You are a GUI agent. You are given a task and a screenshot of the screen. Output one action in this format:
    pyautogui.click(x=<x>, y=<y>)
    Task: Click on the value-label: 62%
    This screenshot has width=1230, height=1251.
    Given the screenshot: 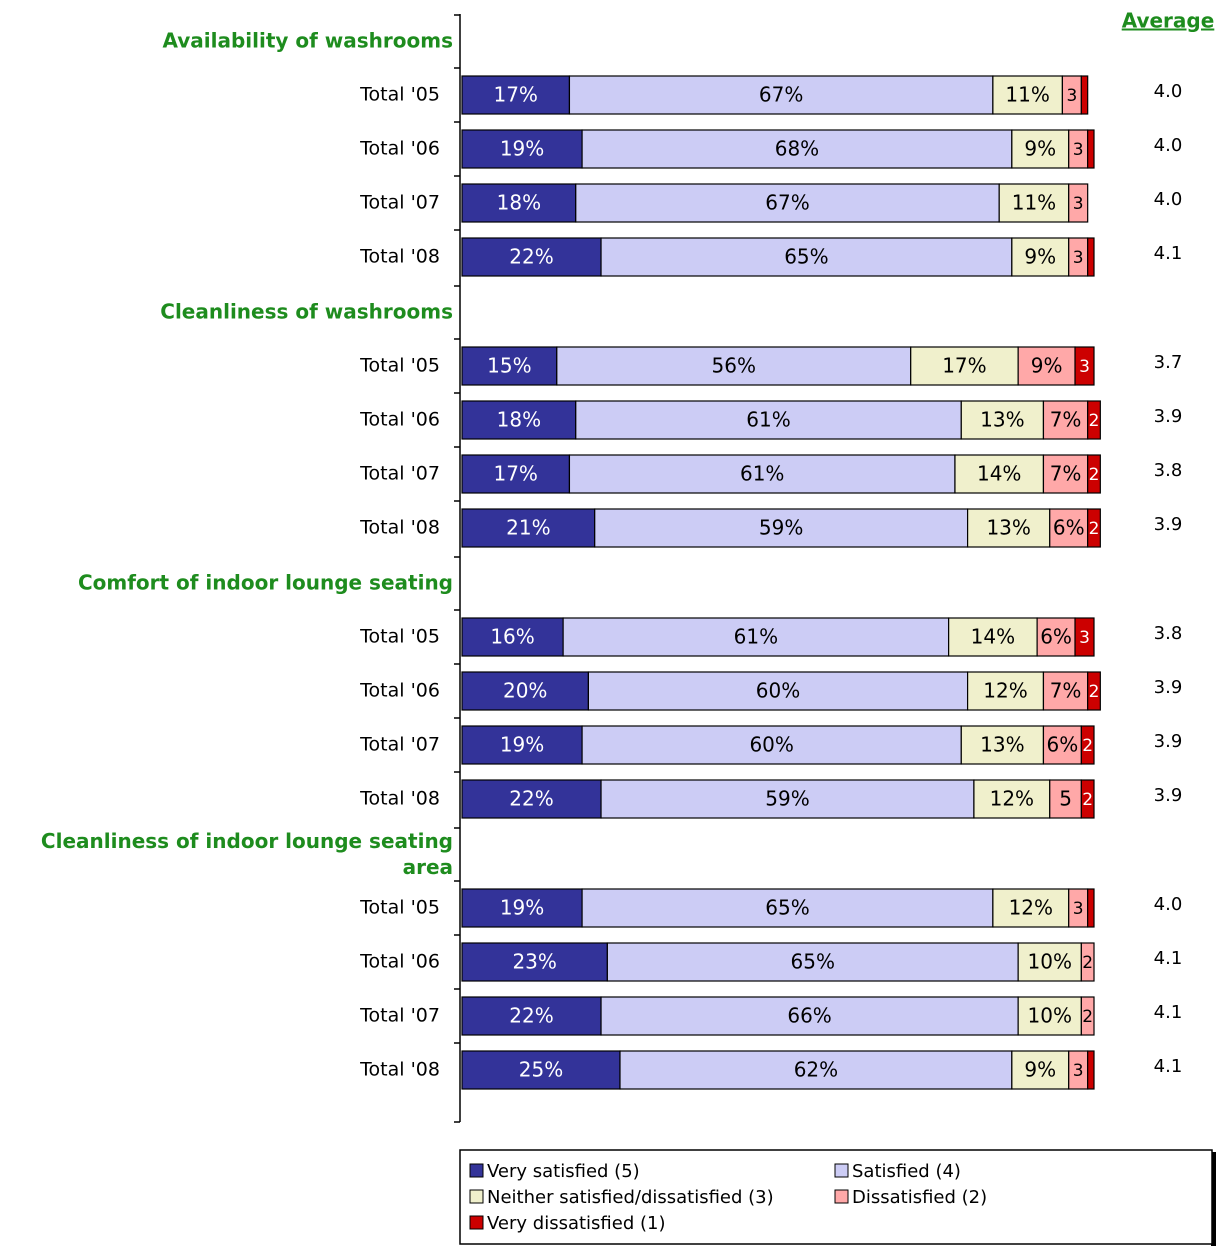 What is the action you would take?
    pyautogui.click(x=816, y=1070)
    